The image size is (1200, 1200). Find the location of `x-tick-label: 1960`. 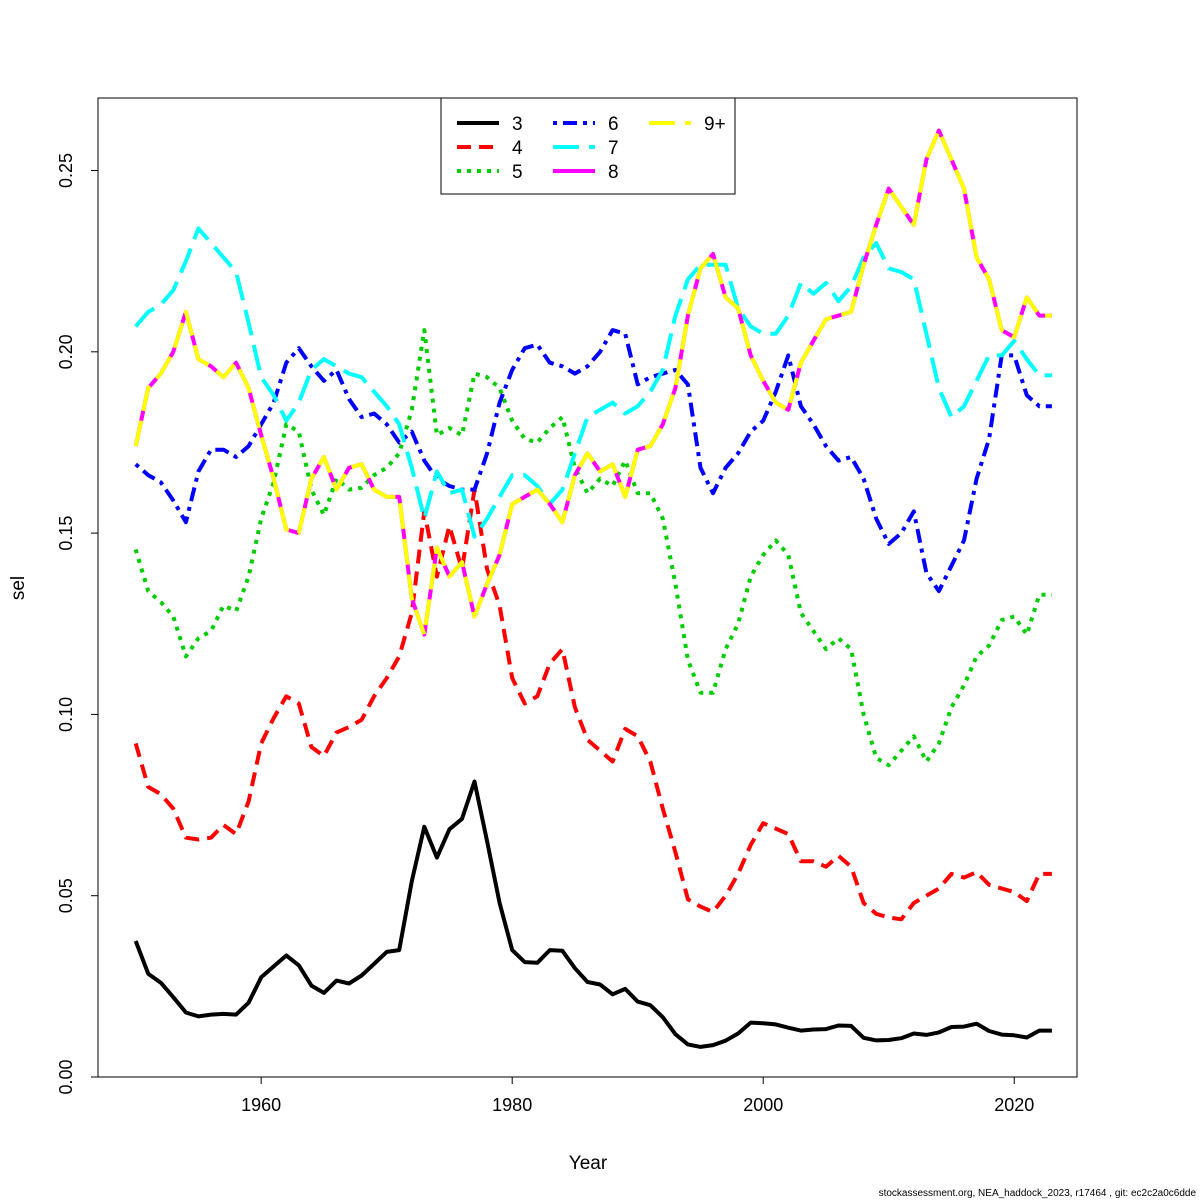

x-tick-label: 1960 is located at coordinates (261, 1105).